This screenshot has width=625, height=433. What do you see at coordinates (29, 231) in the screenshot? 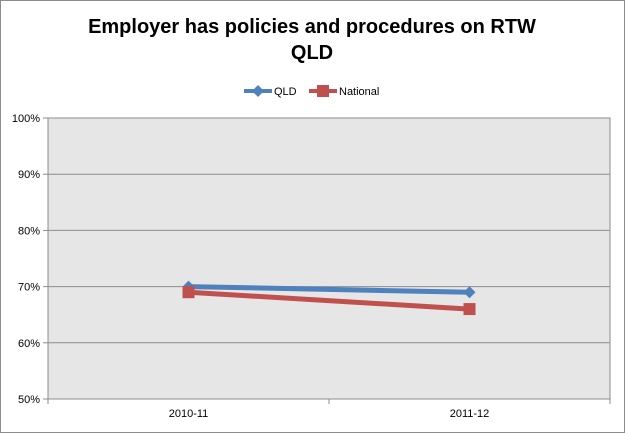
I see `y-tick-label: 80%` at bounding box center [29, 231].